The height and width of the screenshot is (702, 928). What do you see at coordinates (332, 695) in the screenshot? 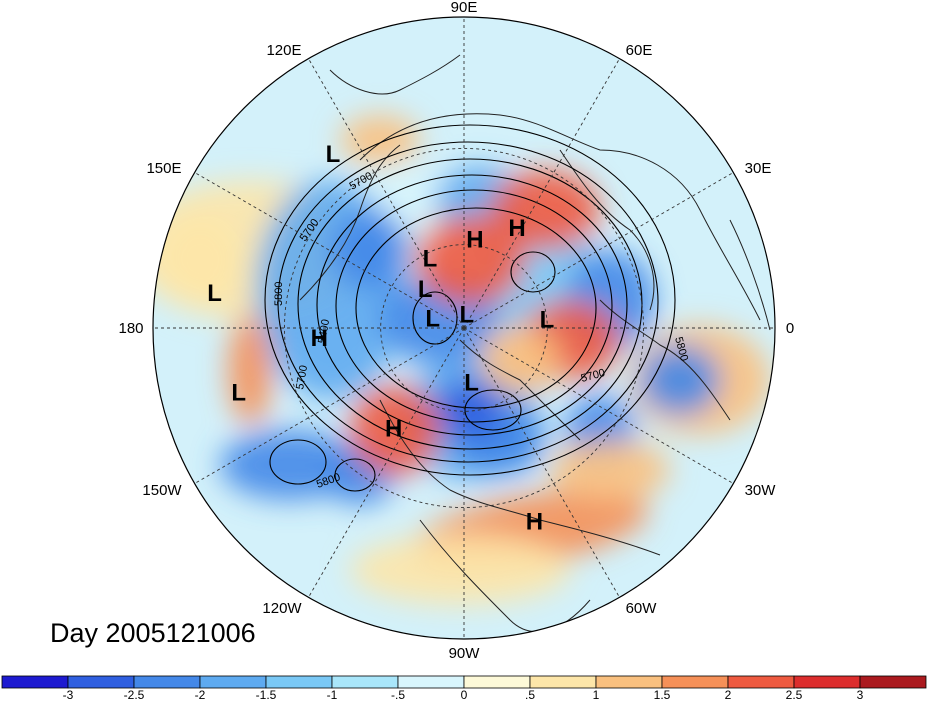
I see `color-bar-label: -1` at bounding box center [332, 695].